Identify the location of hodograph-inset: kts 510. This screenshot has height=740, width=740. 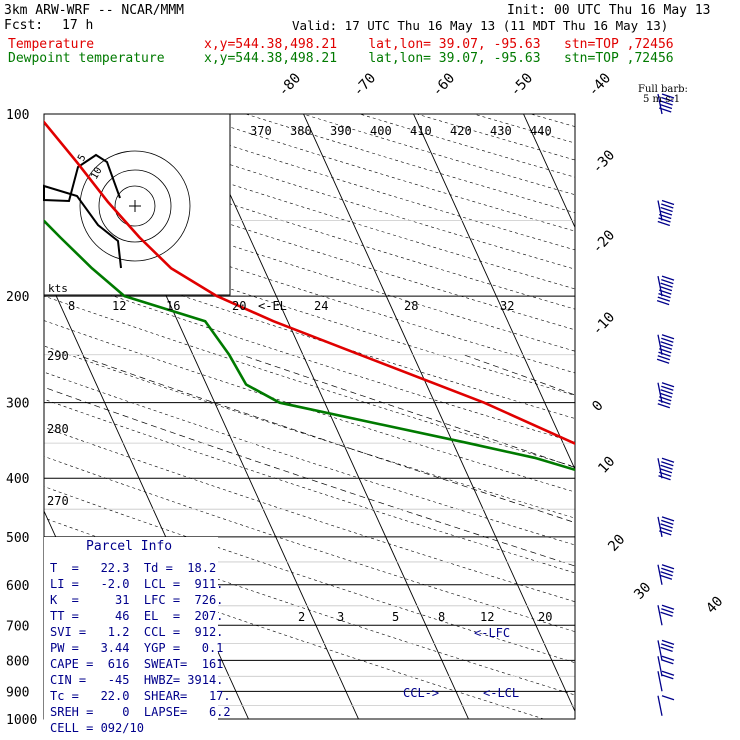
(137, 204).